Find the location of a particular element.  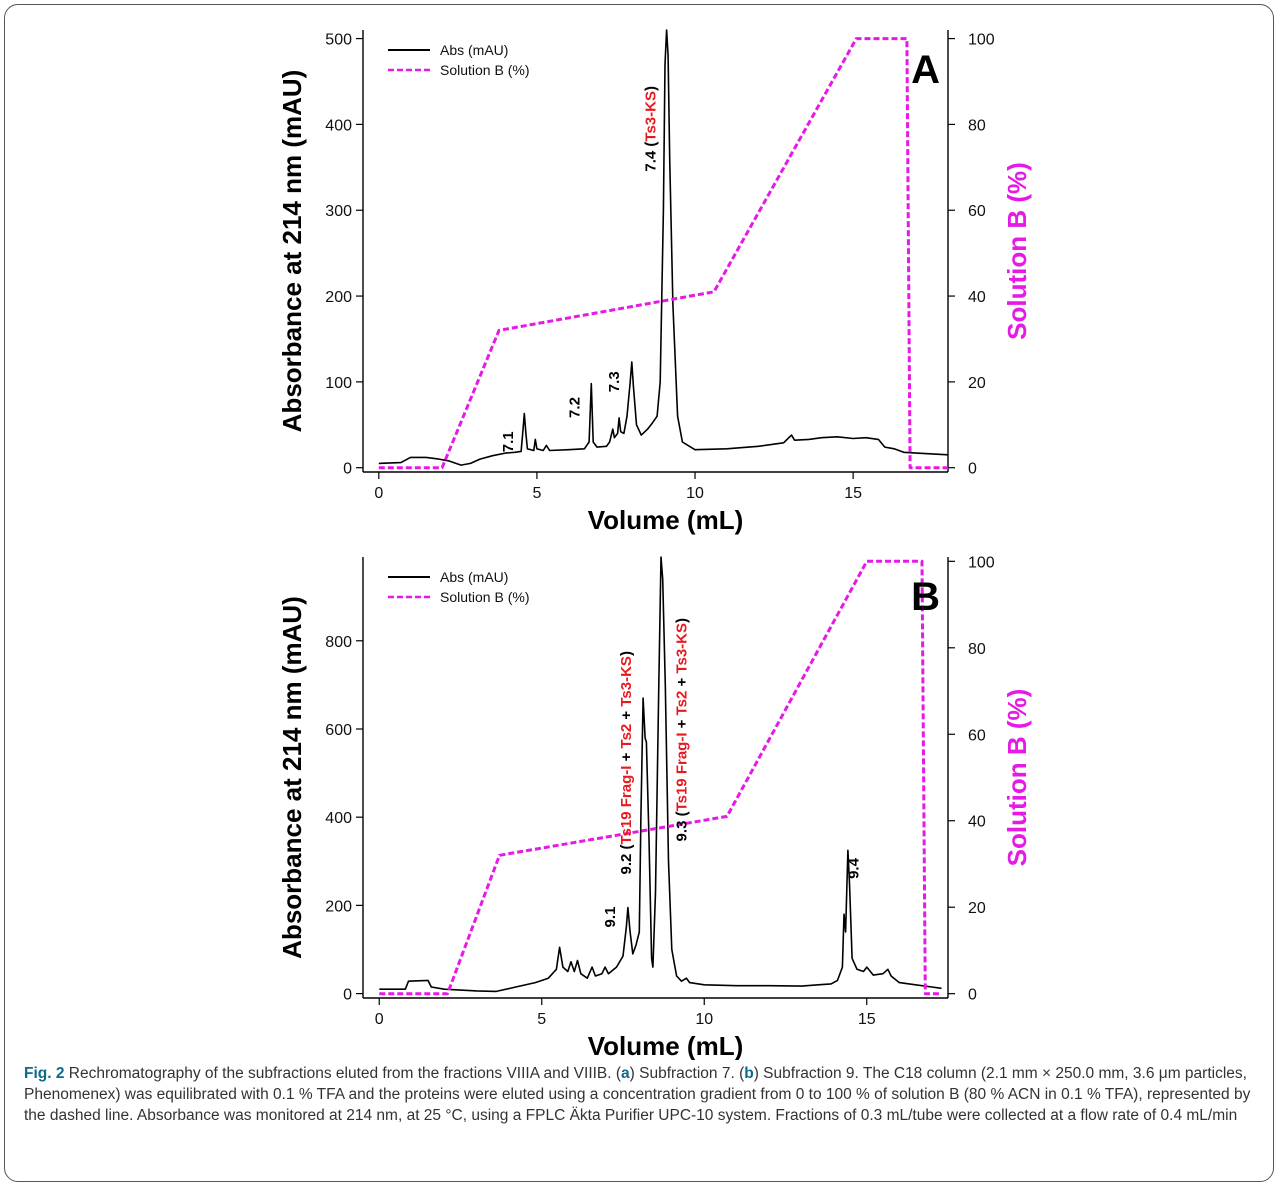

peak-label: 9.3 (Ts19 Frag-I + Ts2 + Ts3-KS) is located at coordinates (681, 729).